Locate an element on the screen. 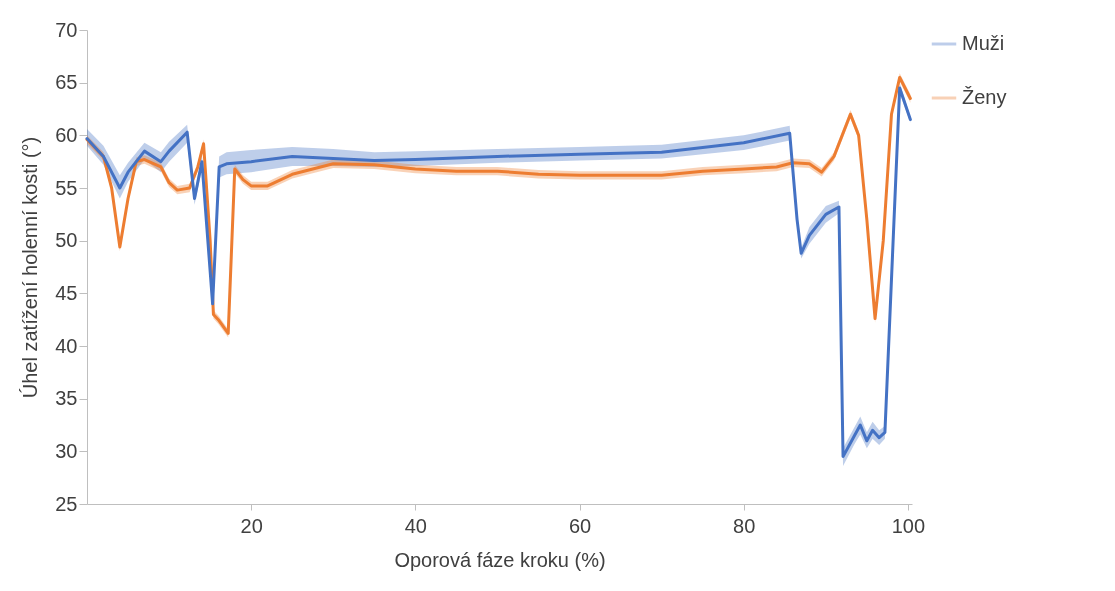 This screenshot has height=591, width=1115. y-tick-label: 30 is located at coordinates (66, 450).